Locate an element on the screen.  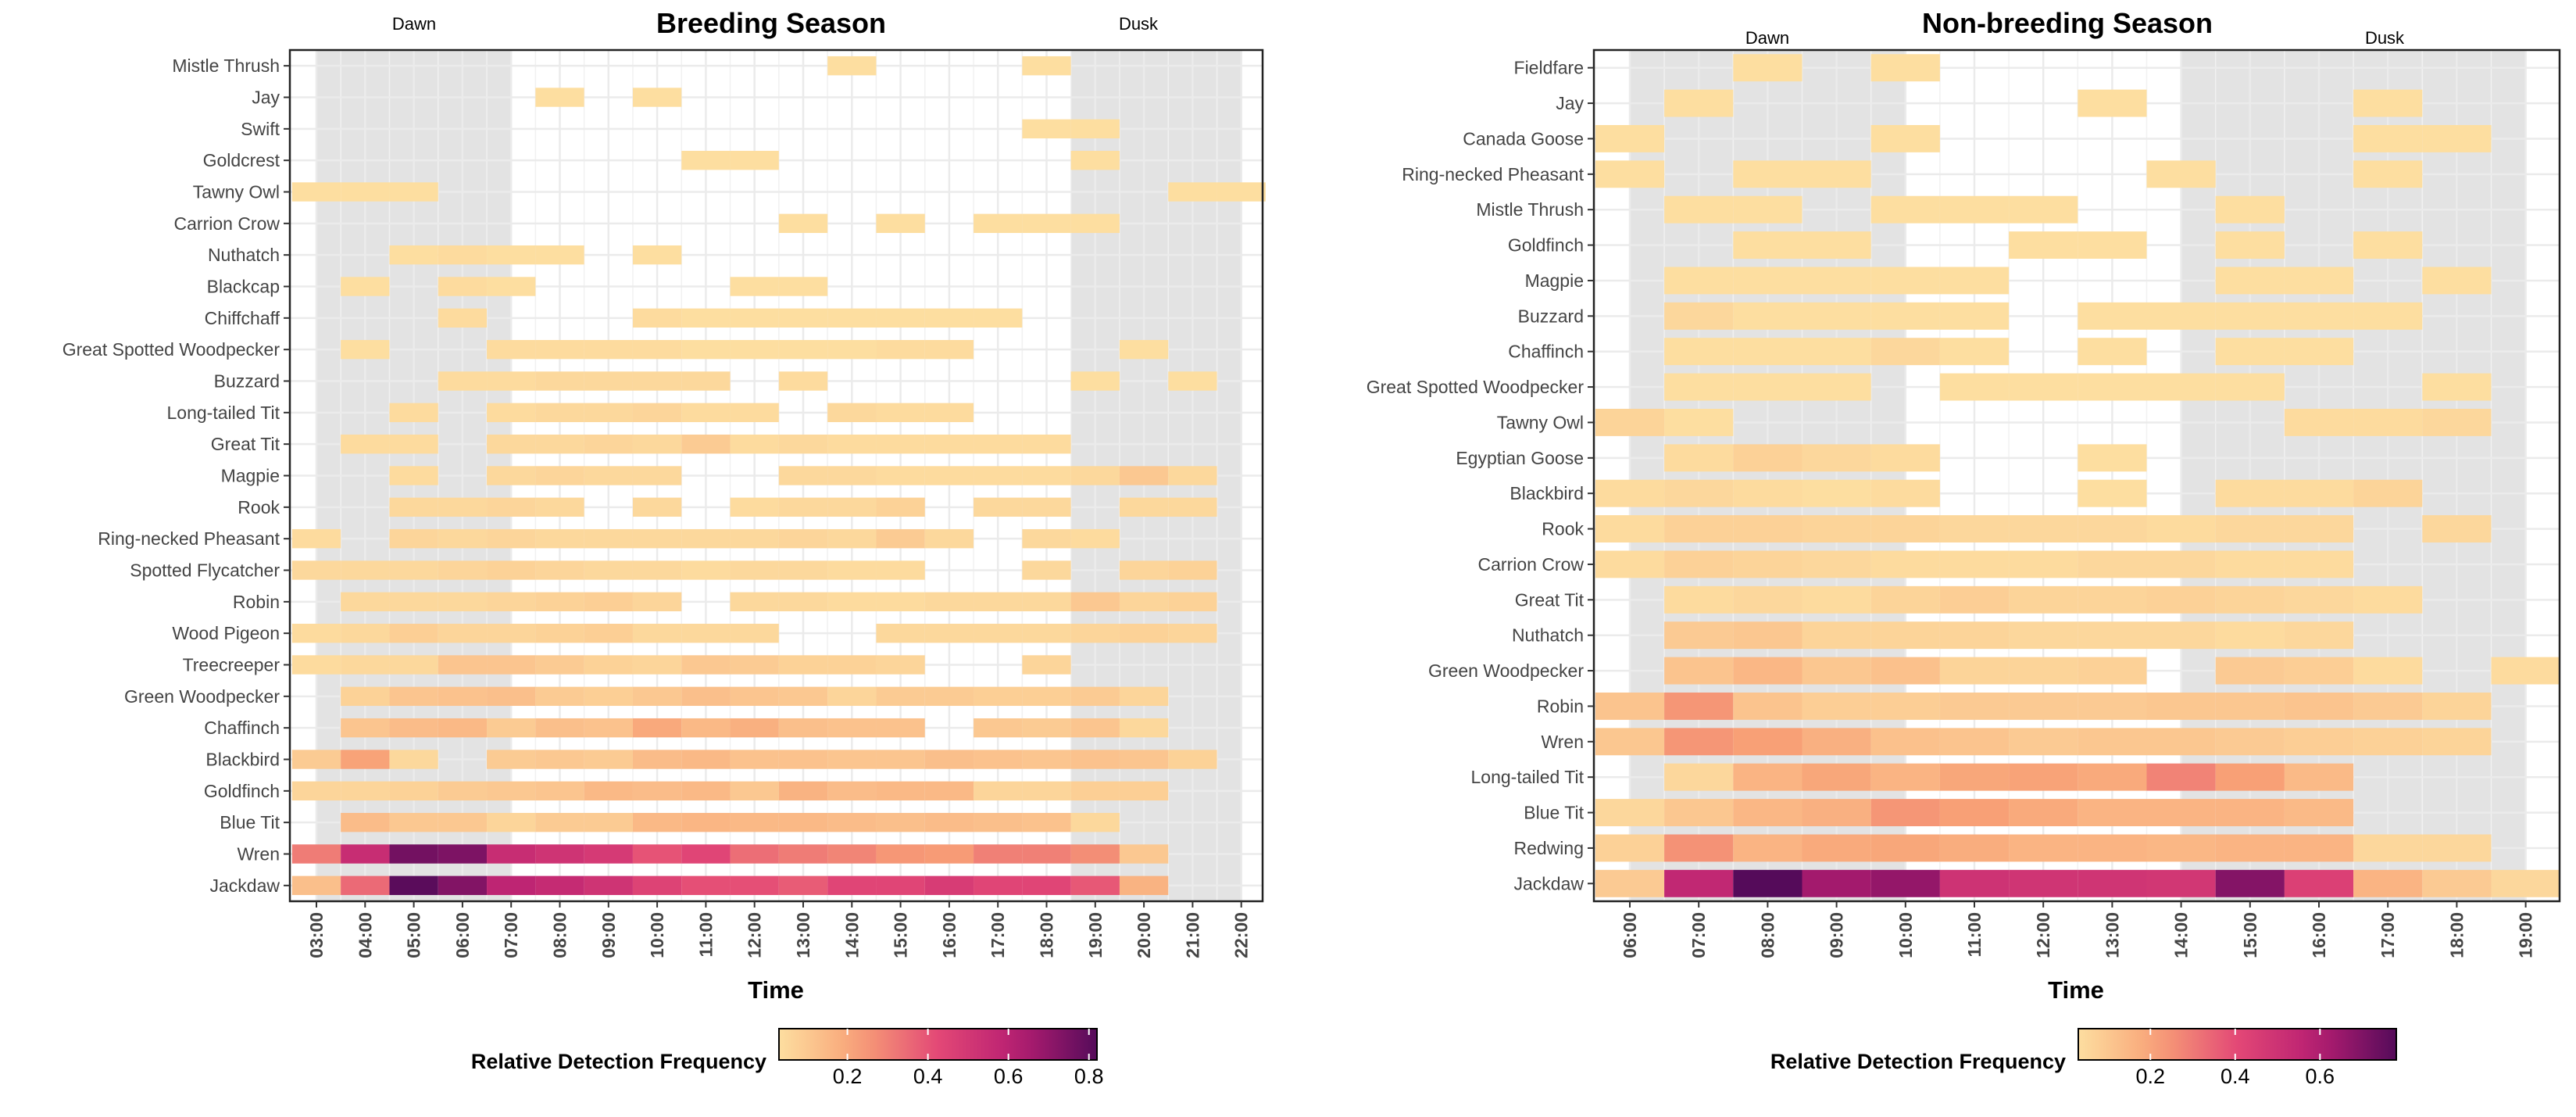
non-breeding-y-tick-label: Goldfinch is located at coordinates (1546, 245).